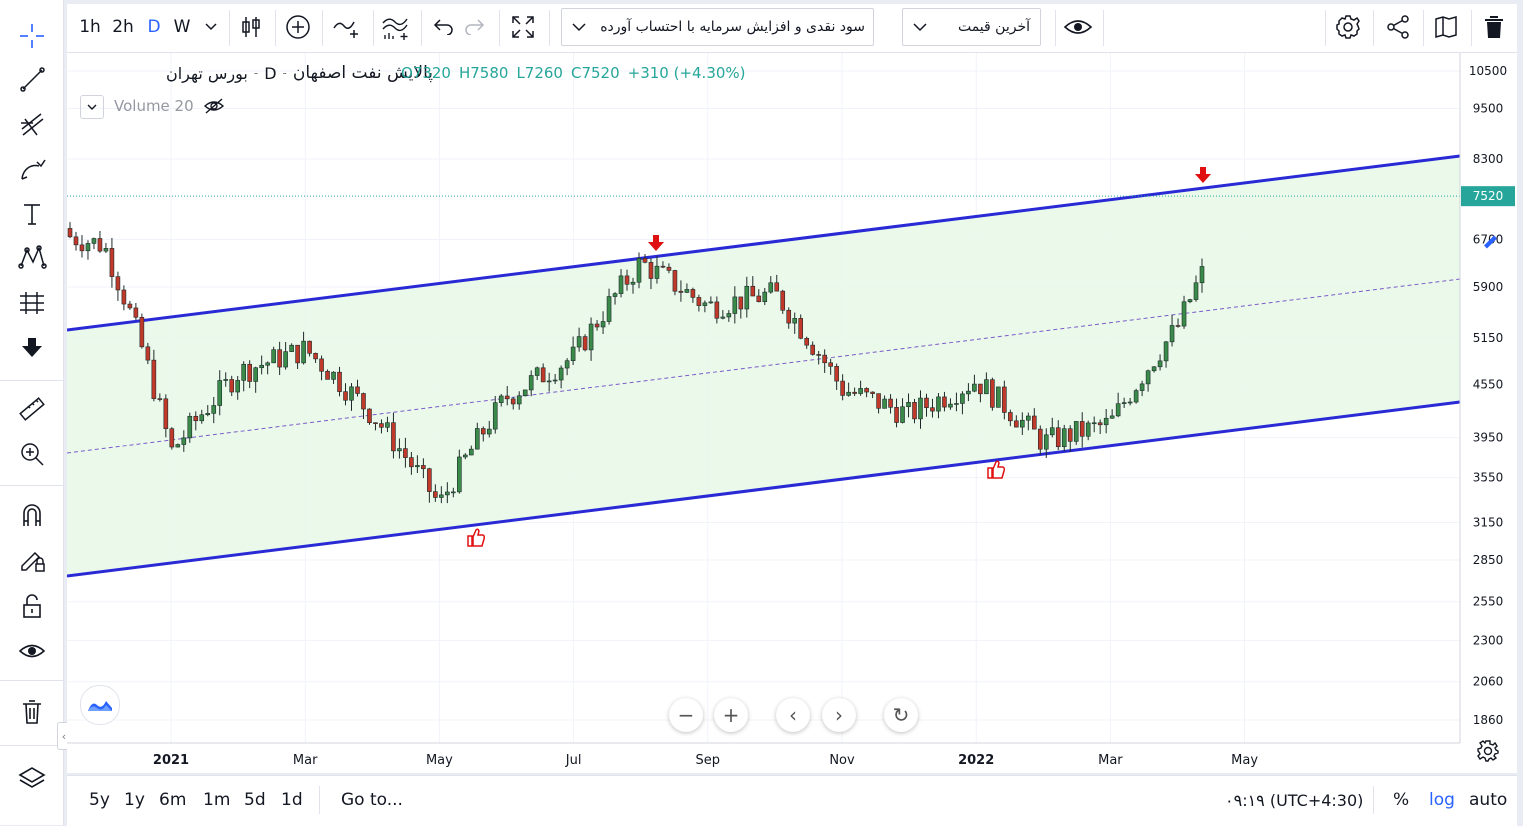 The image size is (1523, 826). What do you see at coordinates (442, 27) in the screenshot?
I see `undo-icon` at bounding box center [442, 27].